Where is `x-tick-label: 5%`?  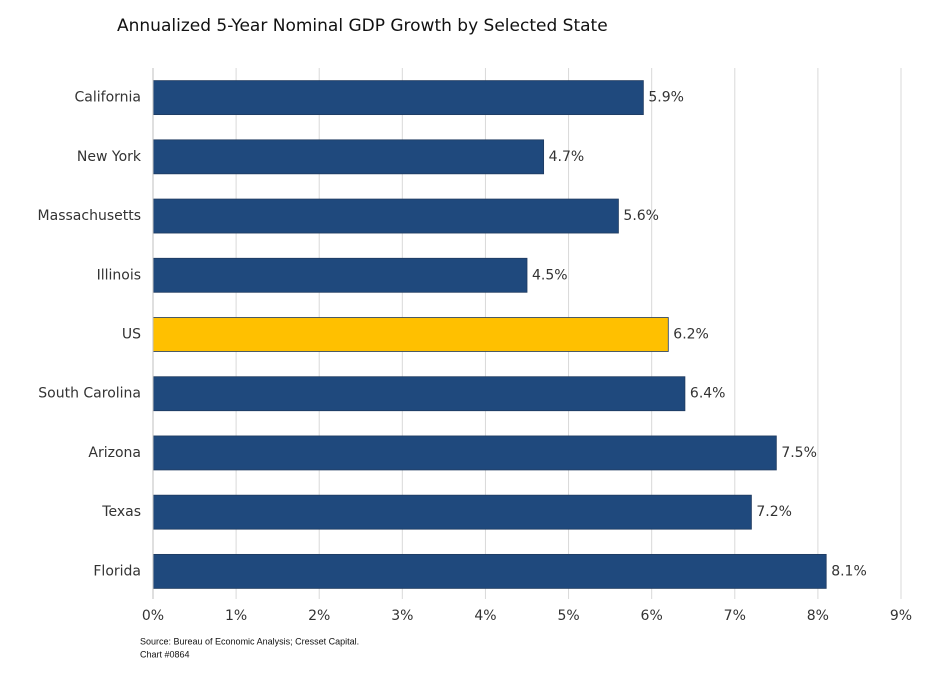 x-tick-label: 5% is located at coordinates (568, 616).